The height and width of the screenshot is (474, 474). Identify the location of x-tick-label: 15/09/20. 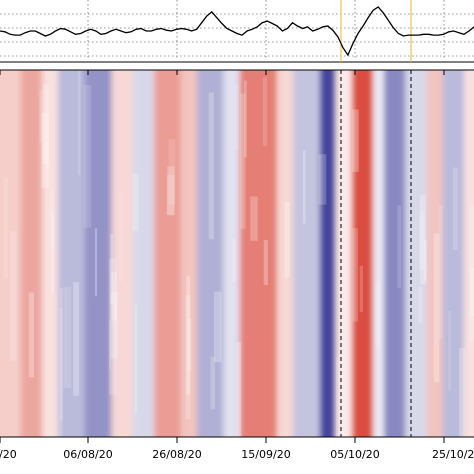
(265, 454).